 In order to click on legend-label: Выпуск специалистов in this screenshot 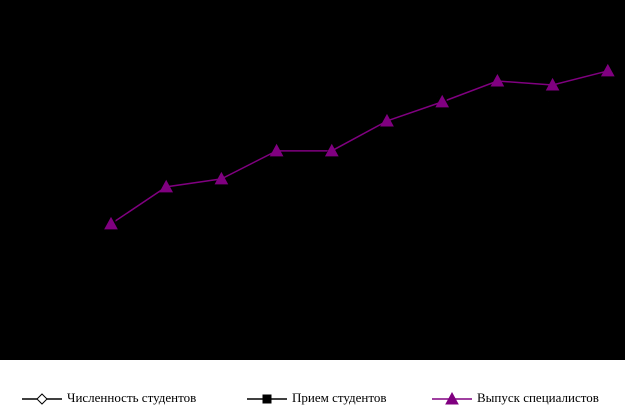, I will do `click(538, 397)`.